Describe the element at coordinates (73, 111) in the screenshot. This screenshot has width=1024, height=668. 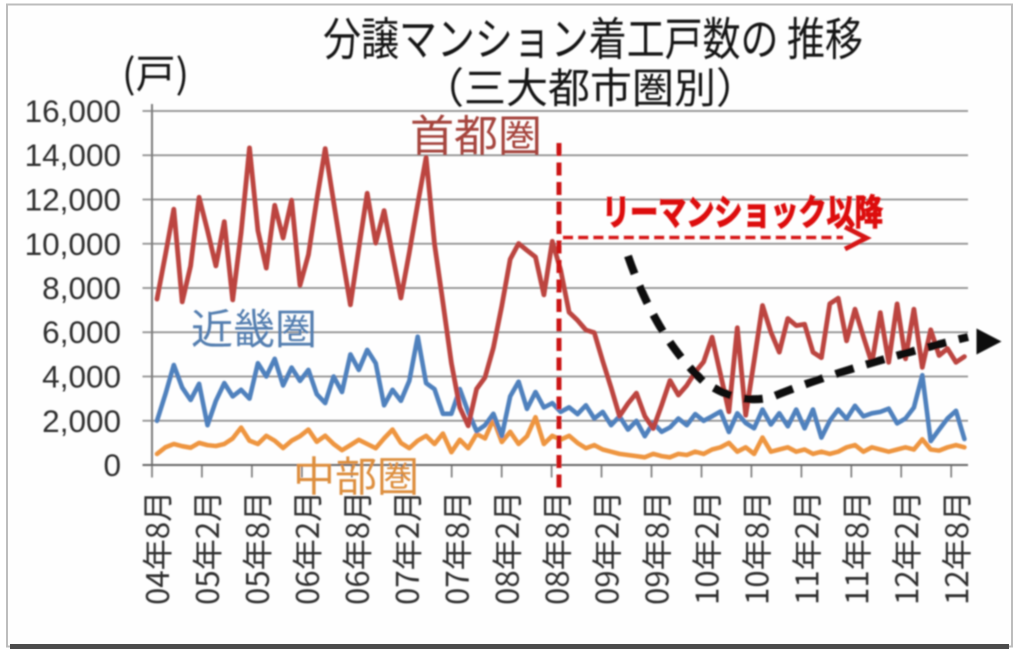
I see `svg-text: 16,000` at that location.